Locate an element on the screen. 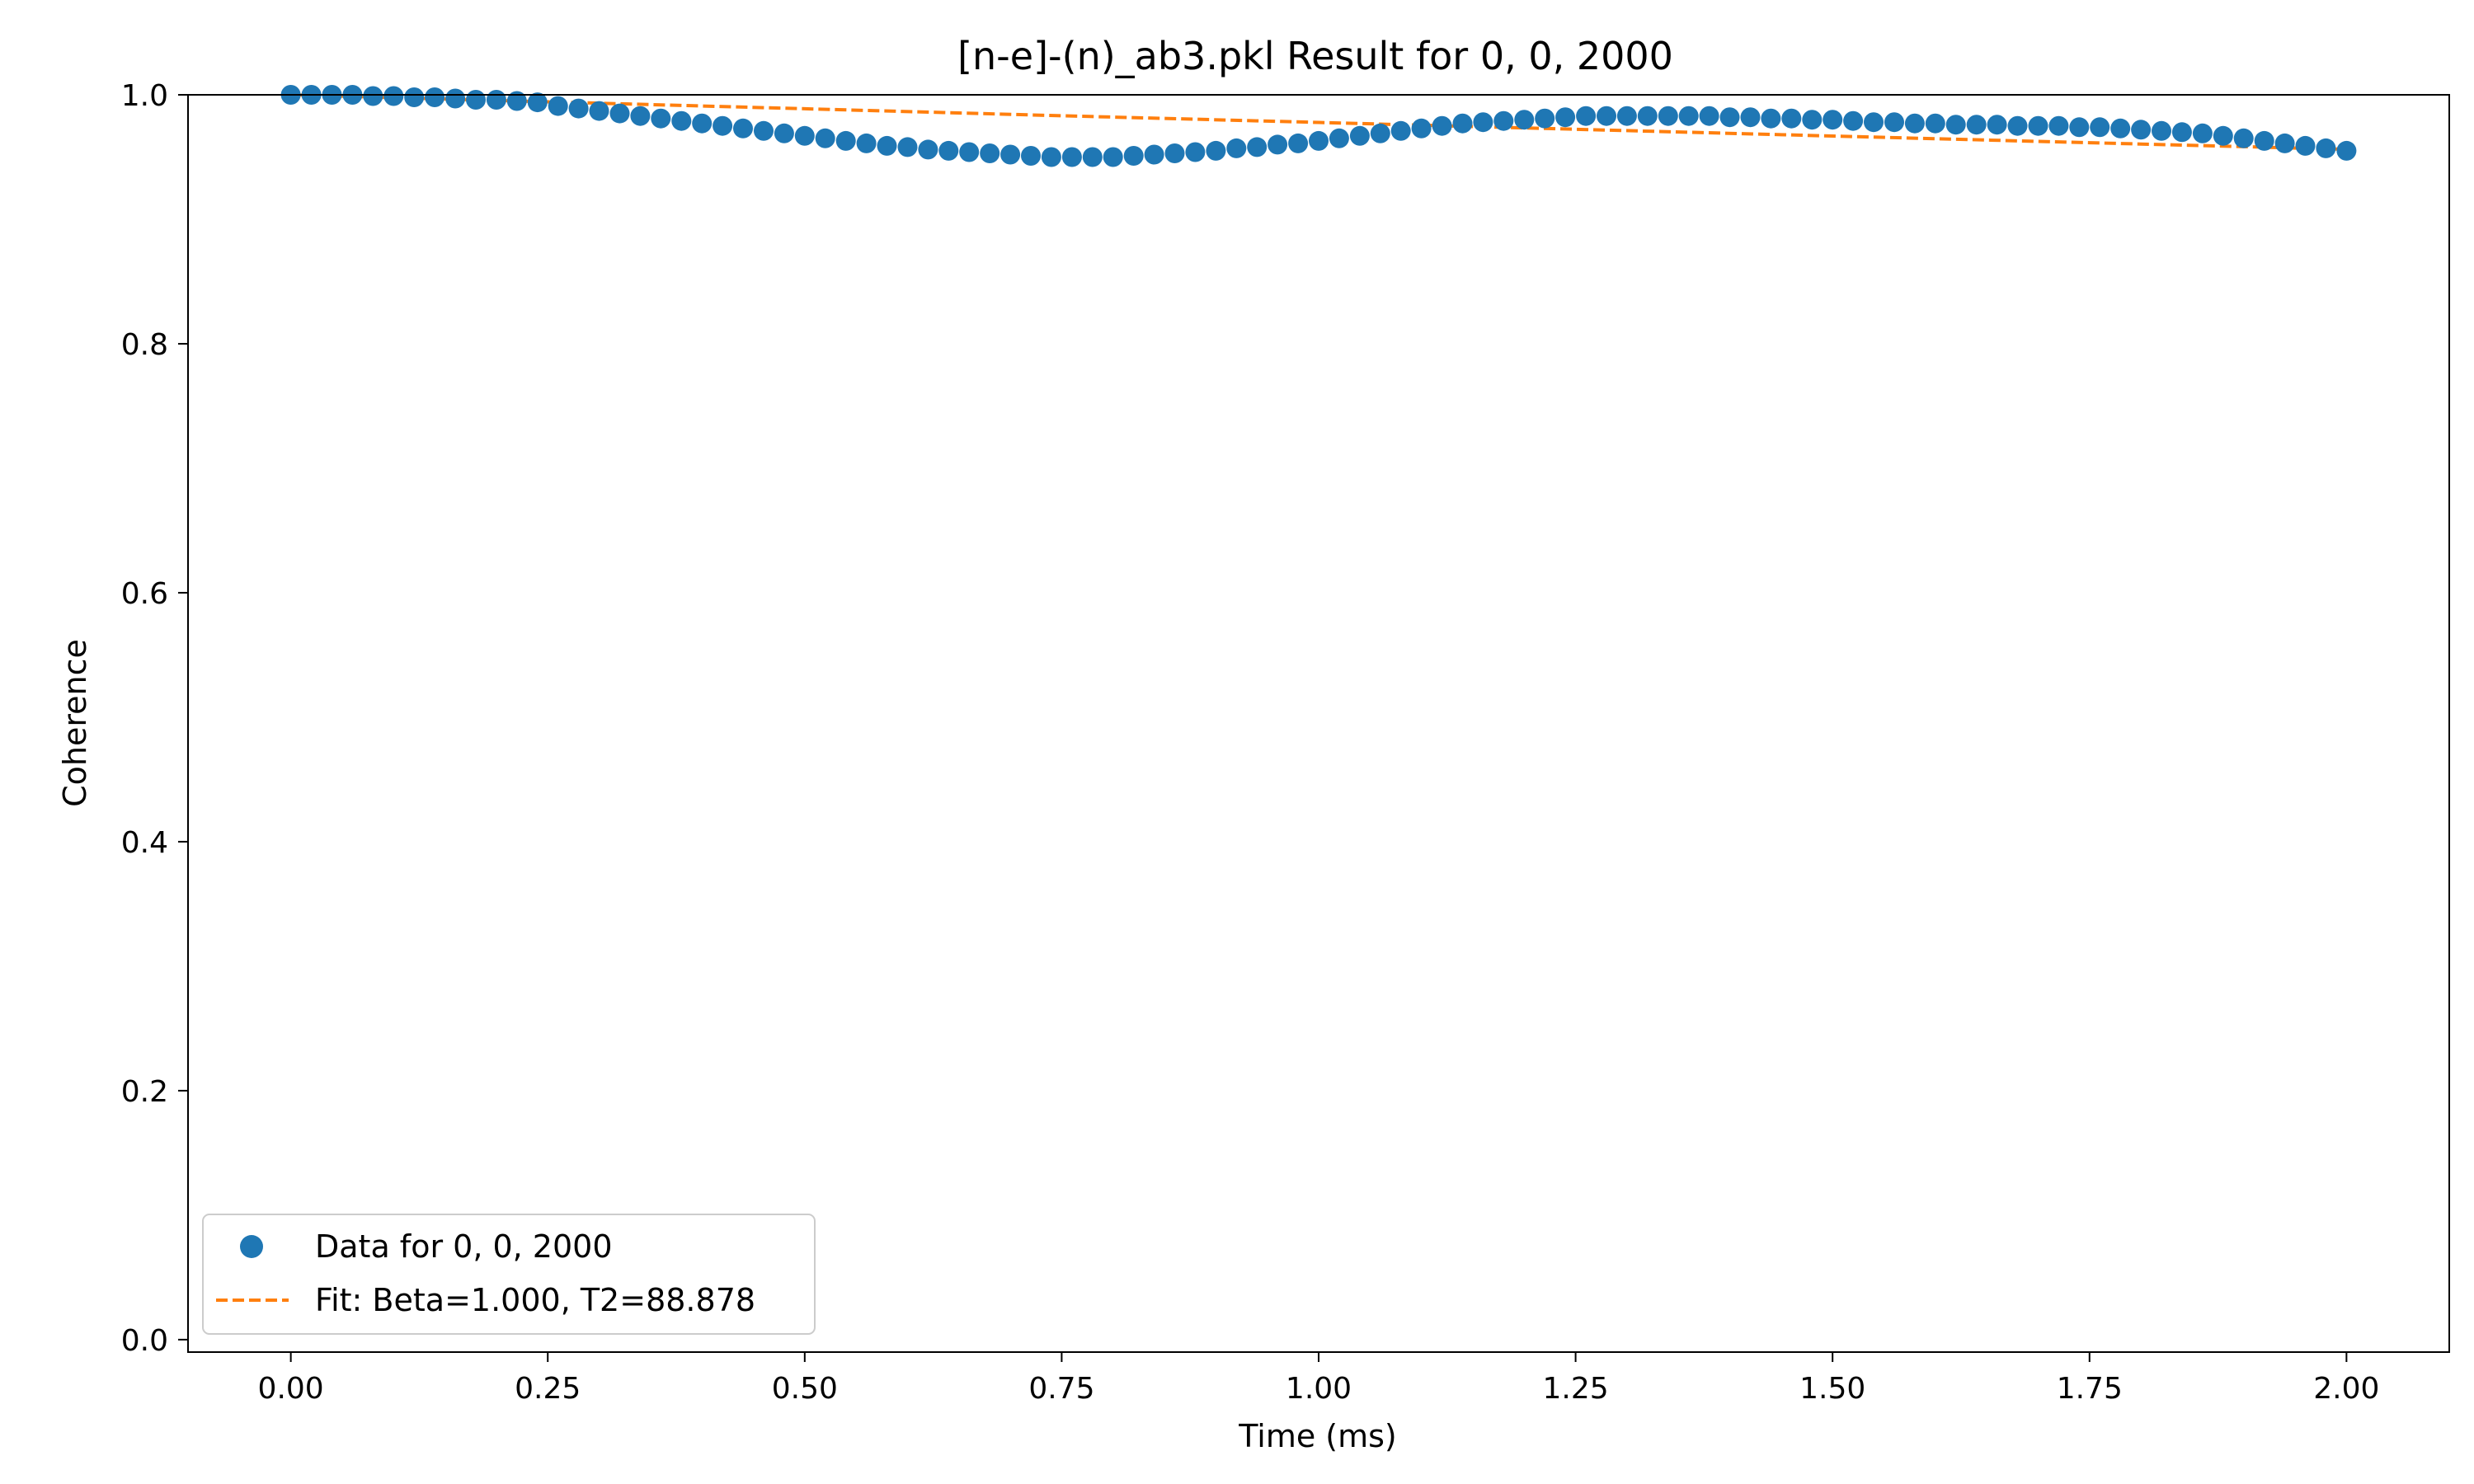  x-axis-ticks: 0.00 0.25 0.50 0.75 1.00 1.25 1.50 1.75 2.00 is located at coordinates (1318, 1379).